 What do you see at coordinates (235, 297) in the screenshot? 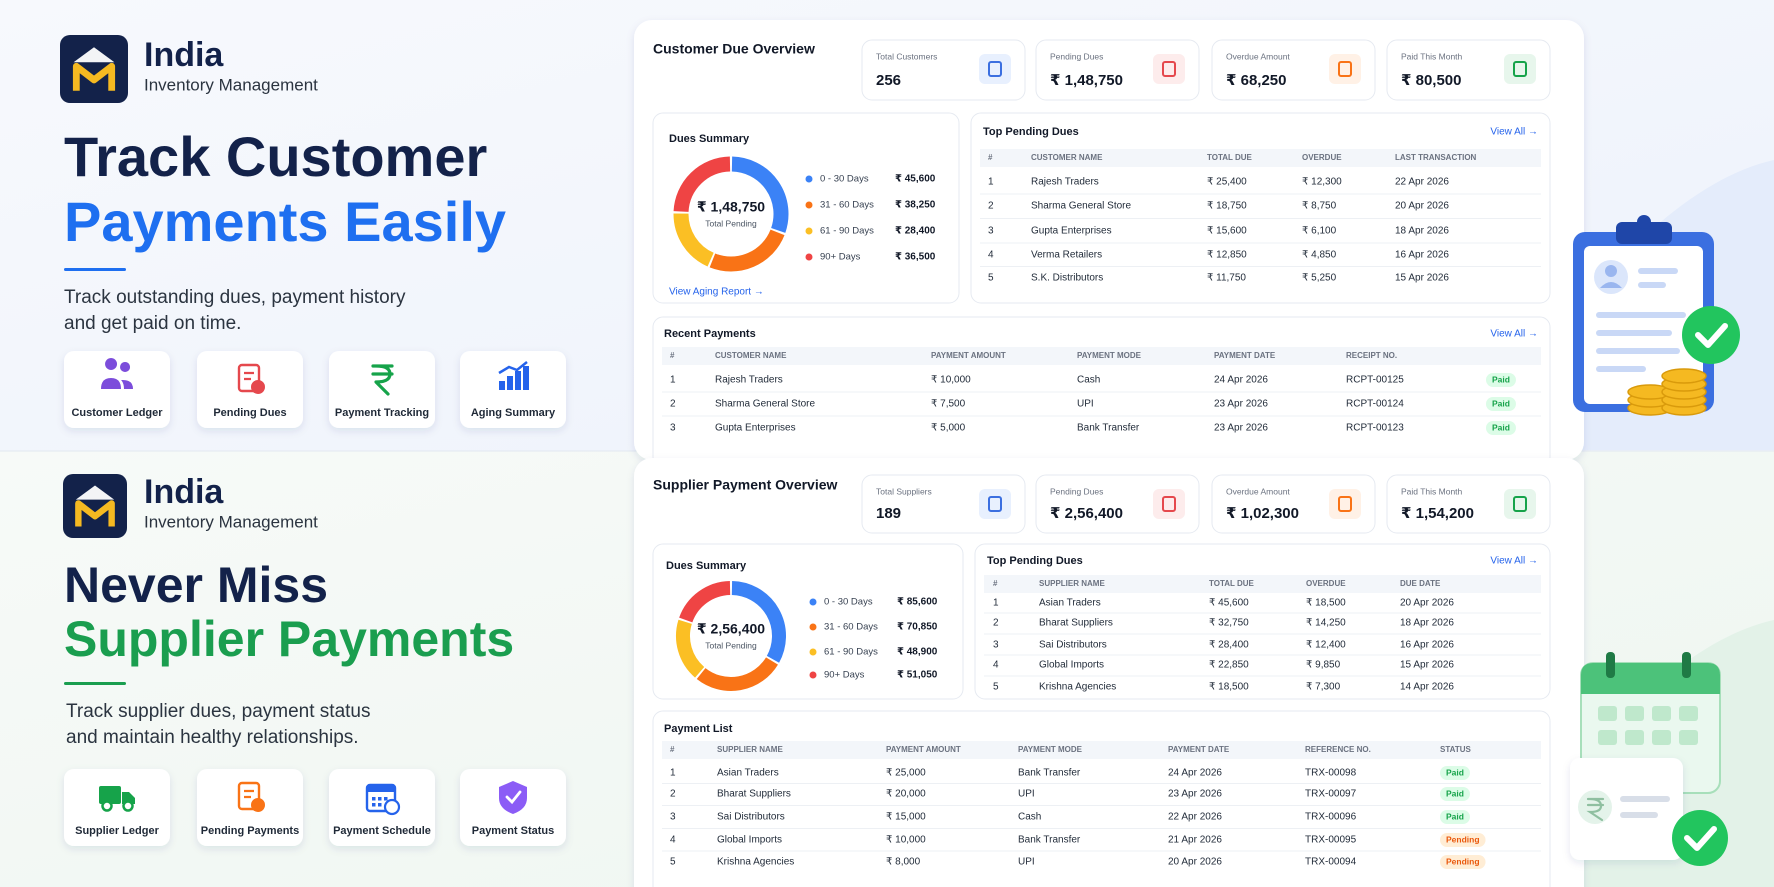
I see `description: Track outstanding dues, payment history` at bounding box center [235, 297].